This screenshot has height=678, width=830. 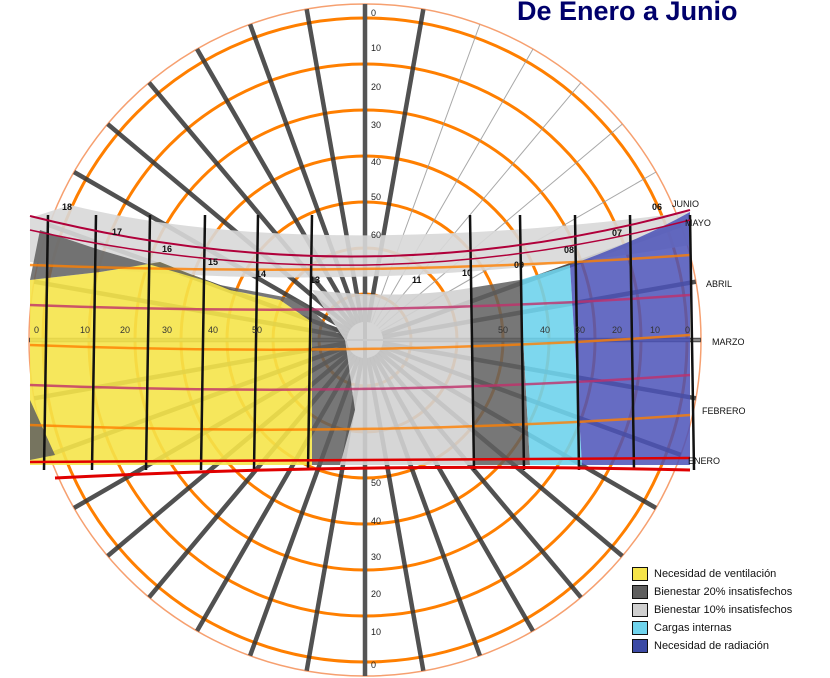 What do you see at coordinates (376, 594) in the screenshot?
I see `altitude-label-bottom: 20` at bounding box center [376, 594].